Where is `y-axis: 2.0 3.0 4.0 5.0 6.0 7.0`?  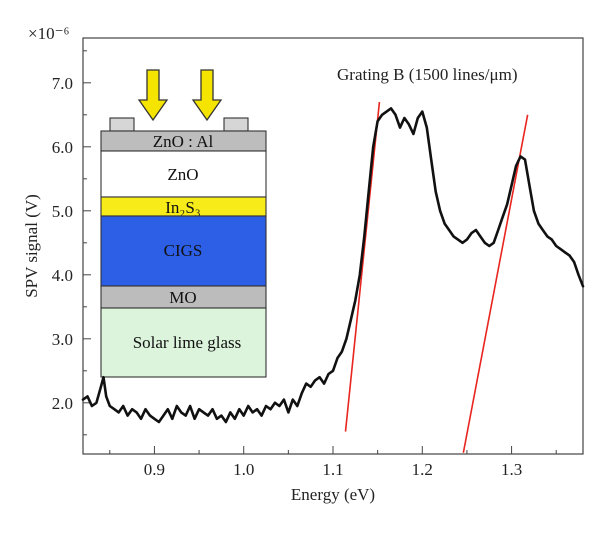
y-axis: 2.0 3.0 4.0 5.0 6.0 7.0 is located at coordinates (71, 243).